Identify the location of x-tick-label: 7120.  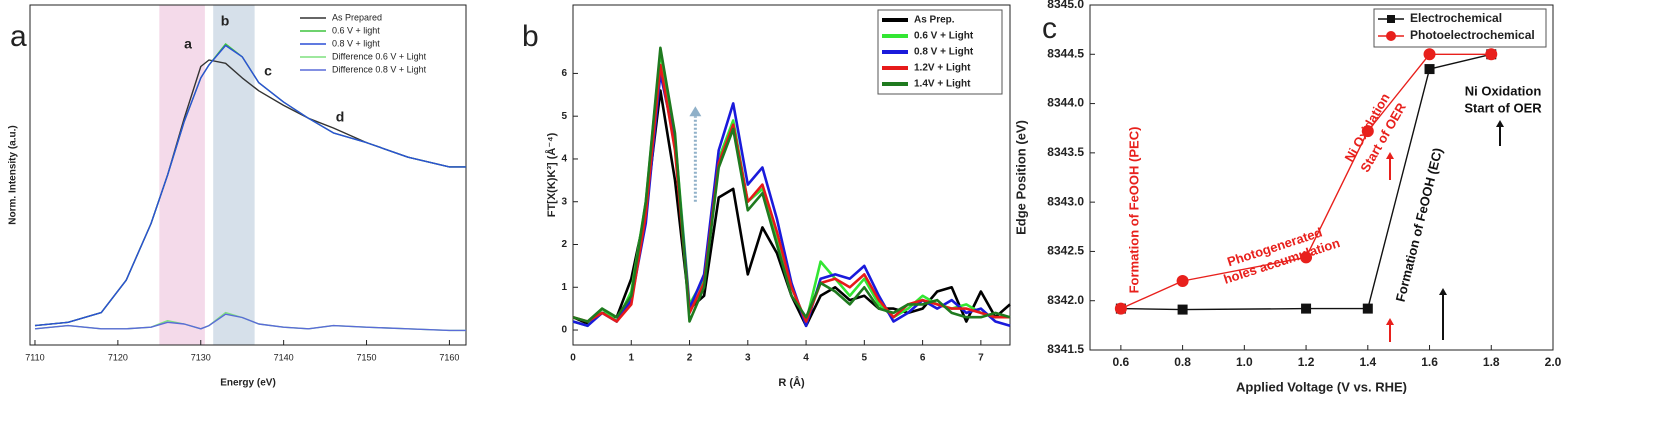
(118, 357).